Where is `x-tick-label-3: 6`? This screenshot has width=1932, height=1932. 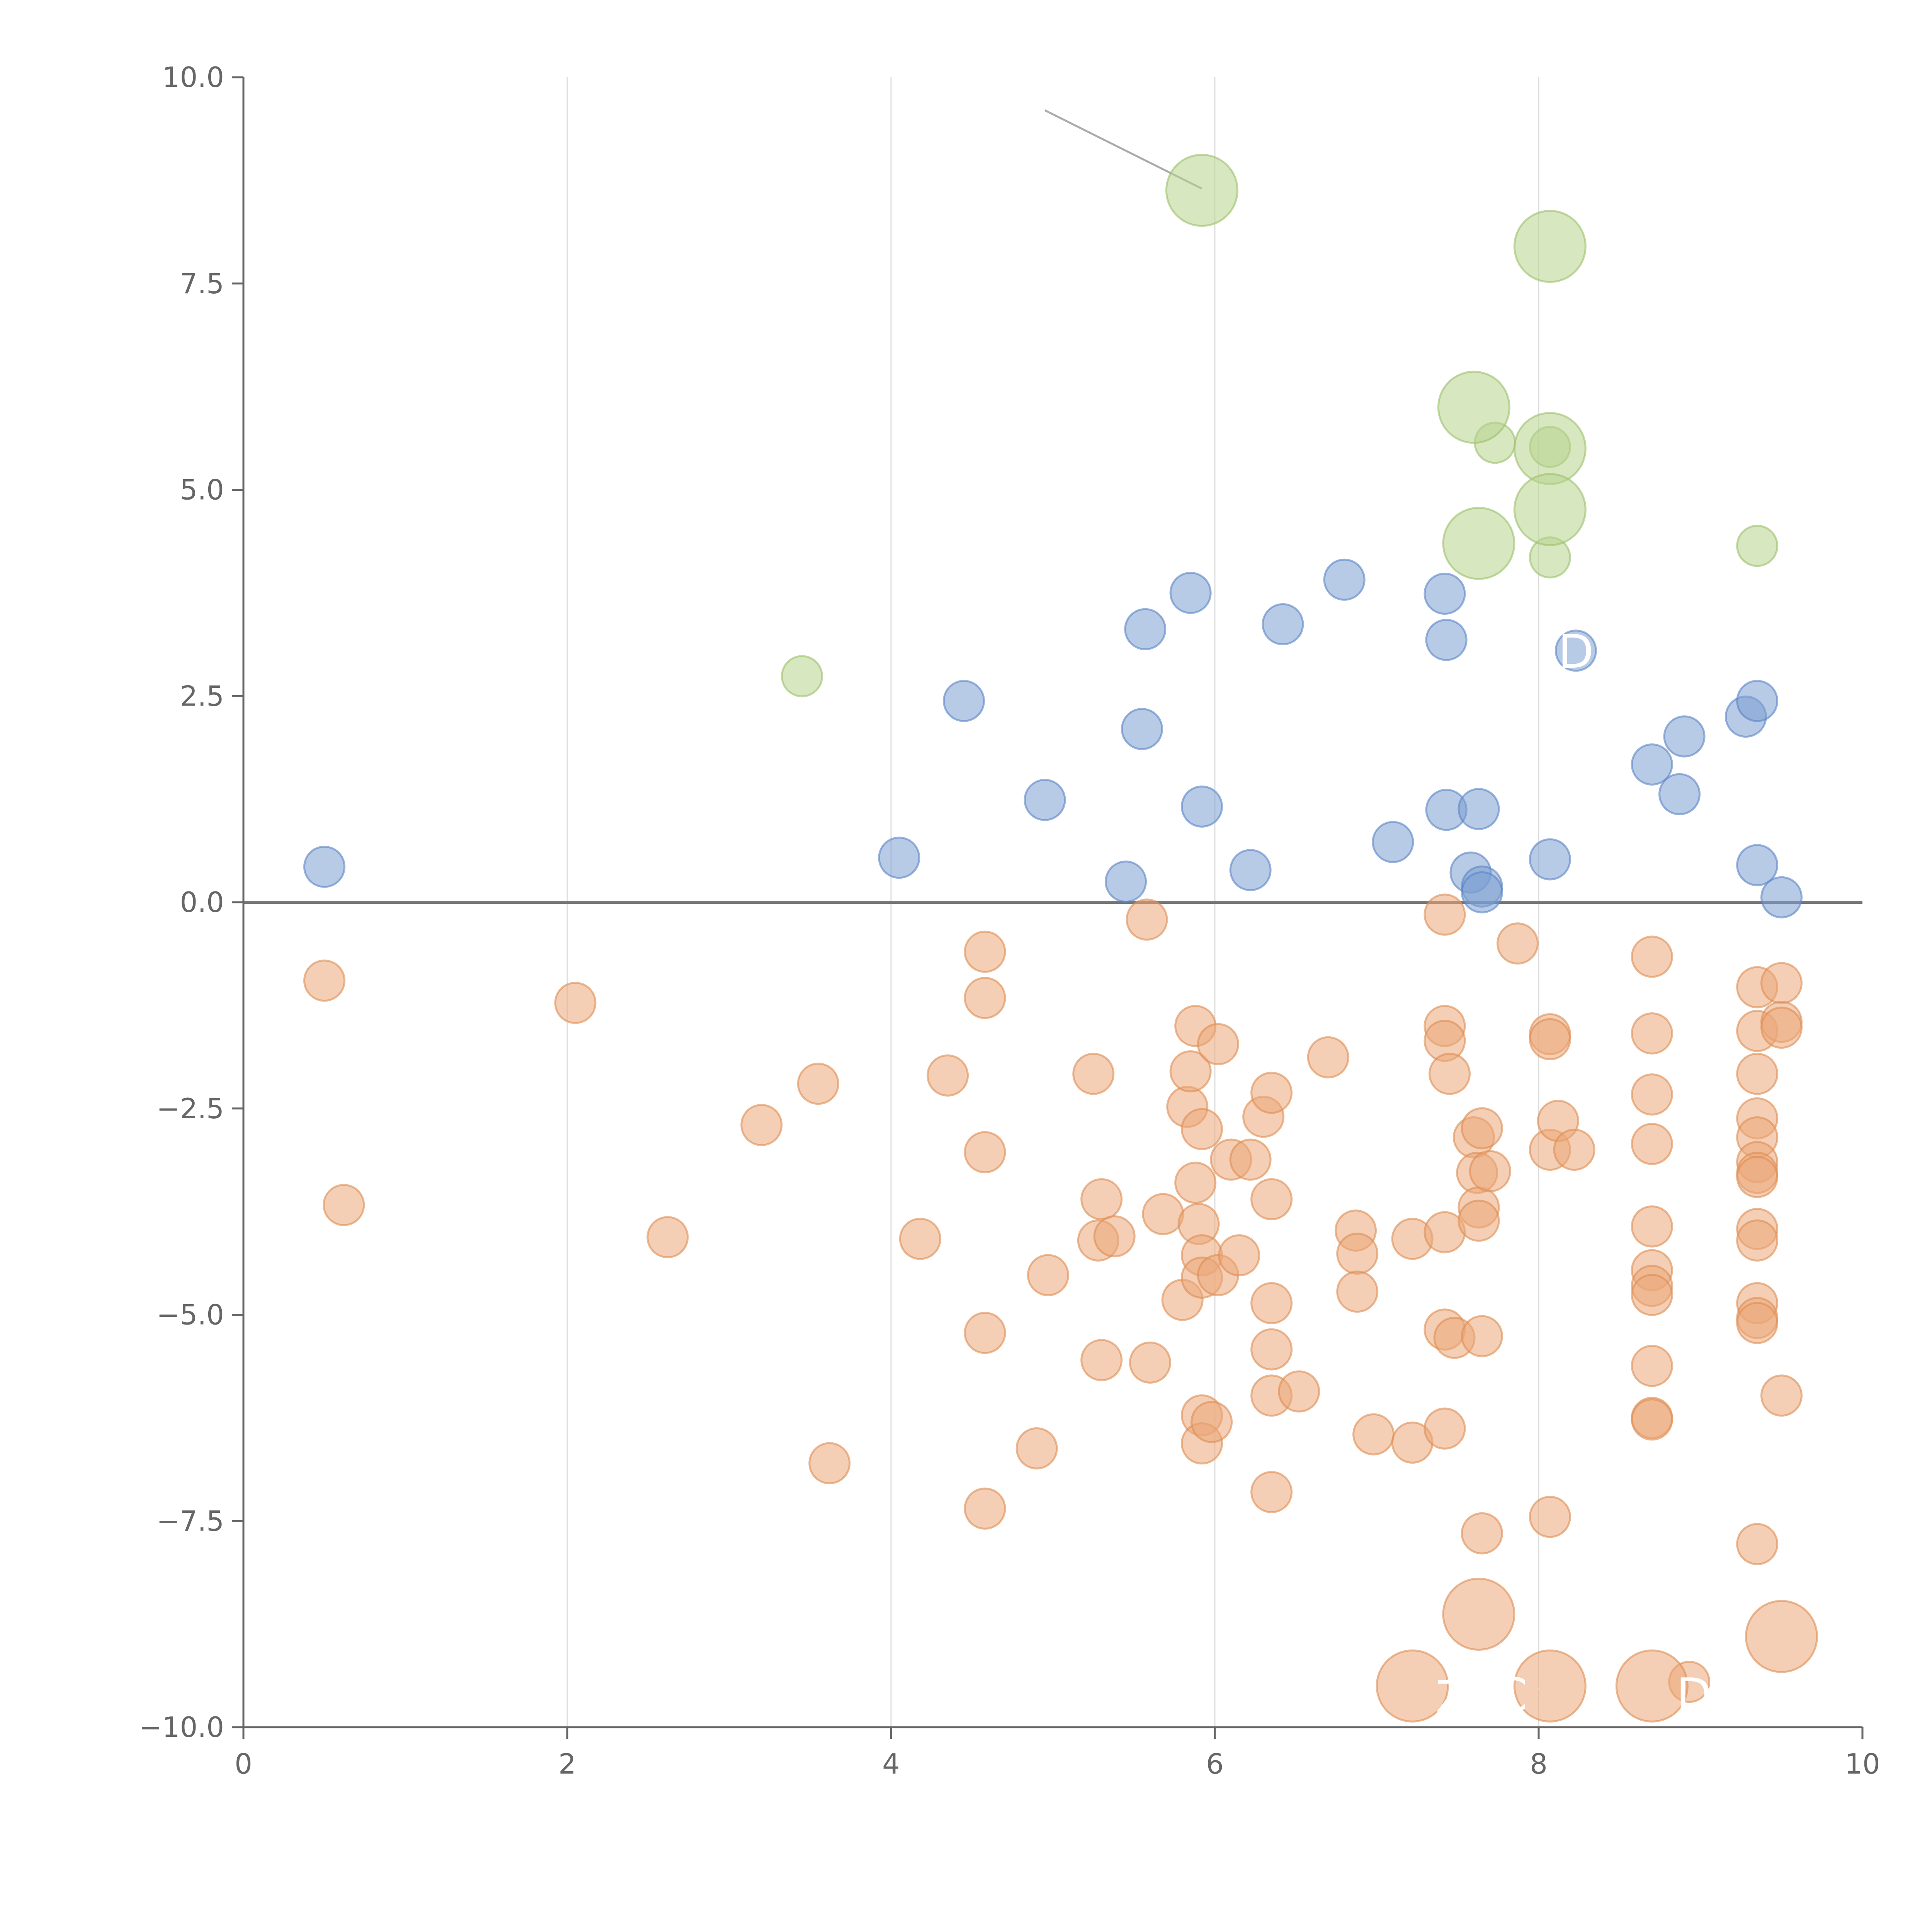
x-tick-label-3: 6 is located at coordinates (1215, 1764).